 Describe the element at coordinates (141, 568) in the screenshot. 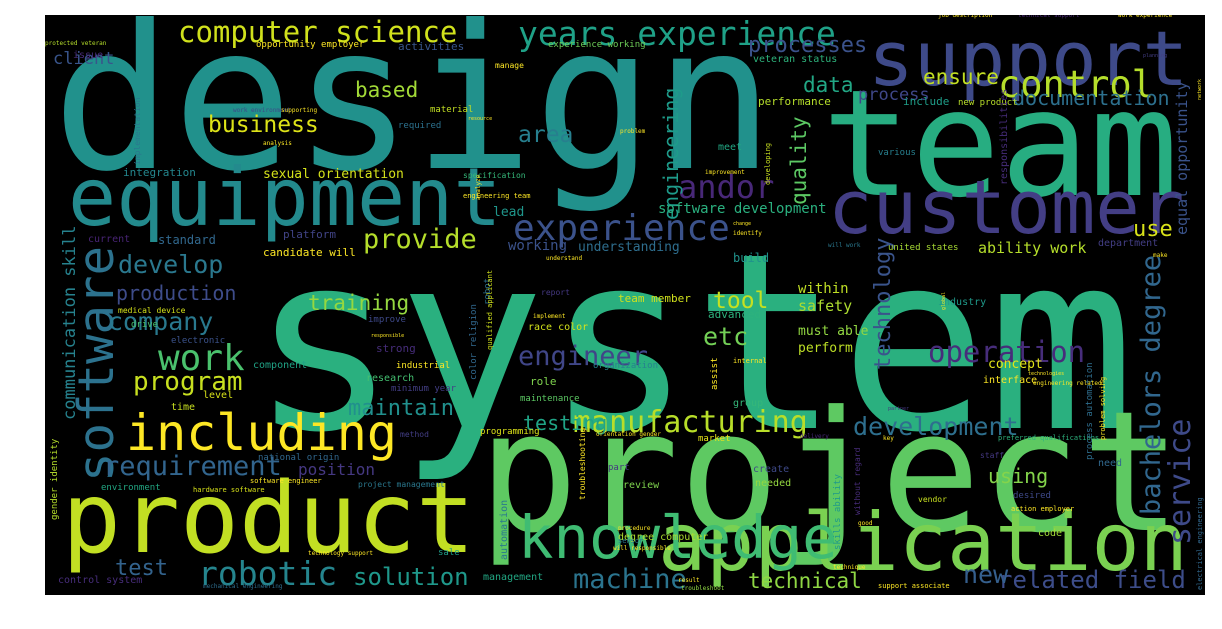

I see `word: test` at that location.